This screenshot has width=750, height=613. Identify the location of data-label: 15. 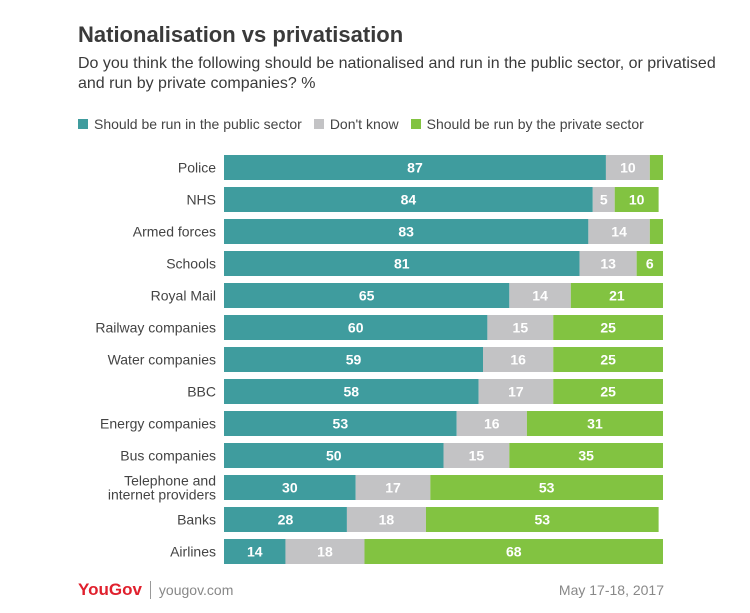
(477, 456).